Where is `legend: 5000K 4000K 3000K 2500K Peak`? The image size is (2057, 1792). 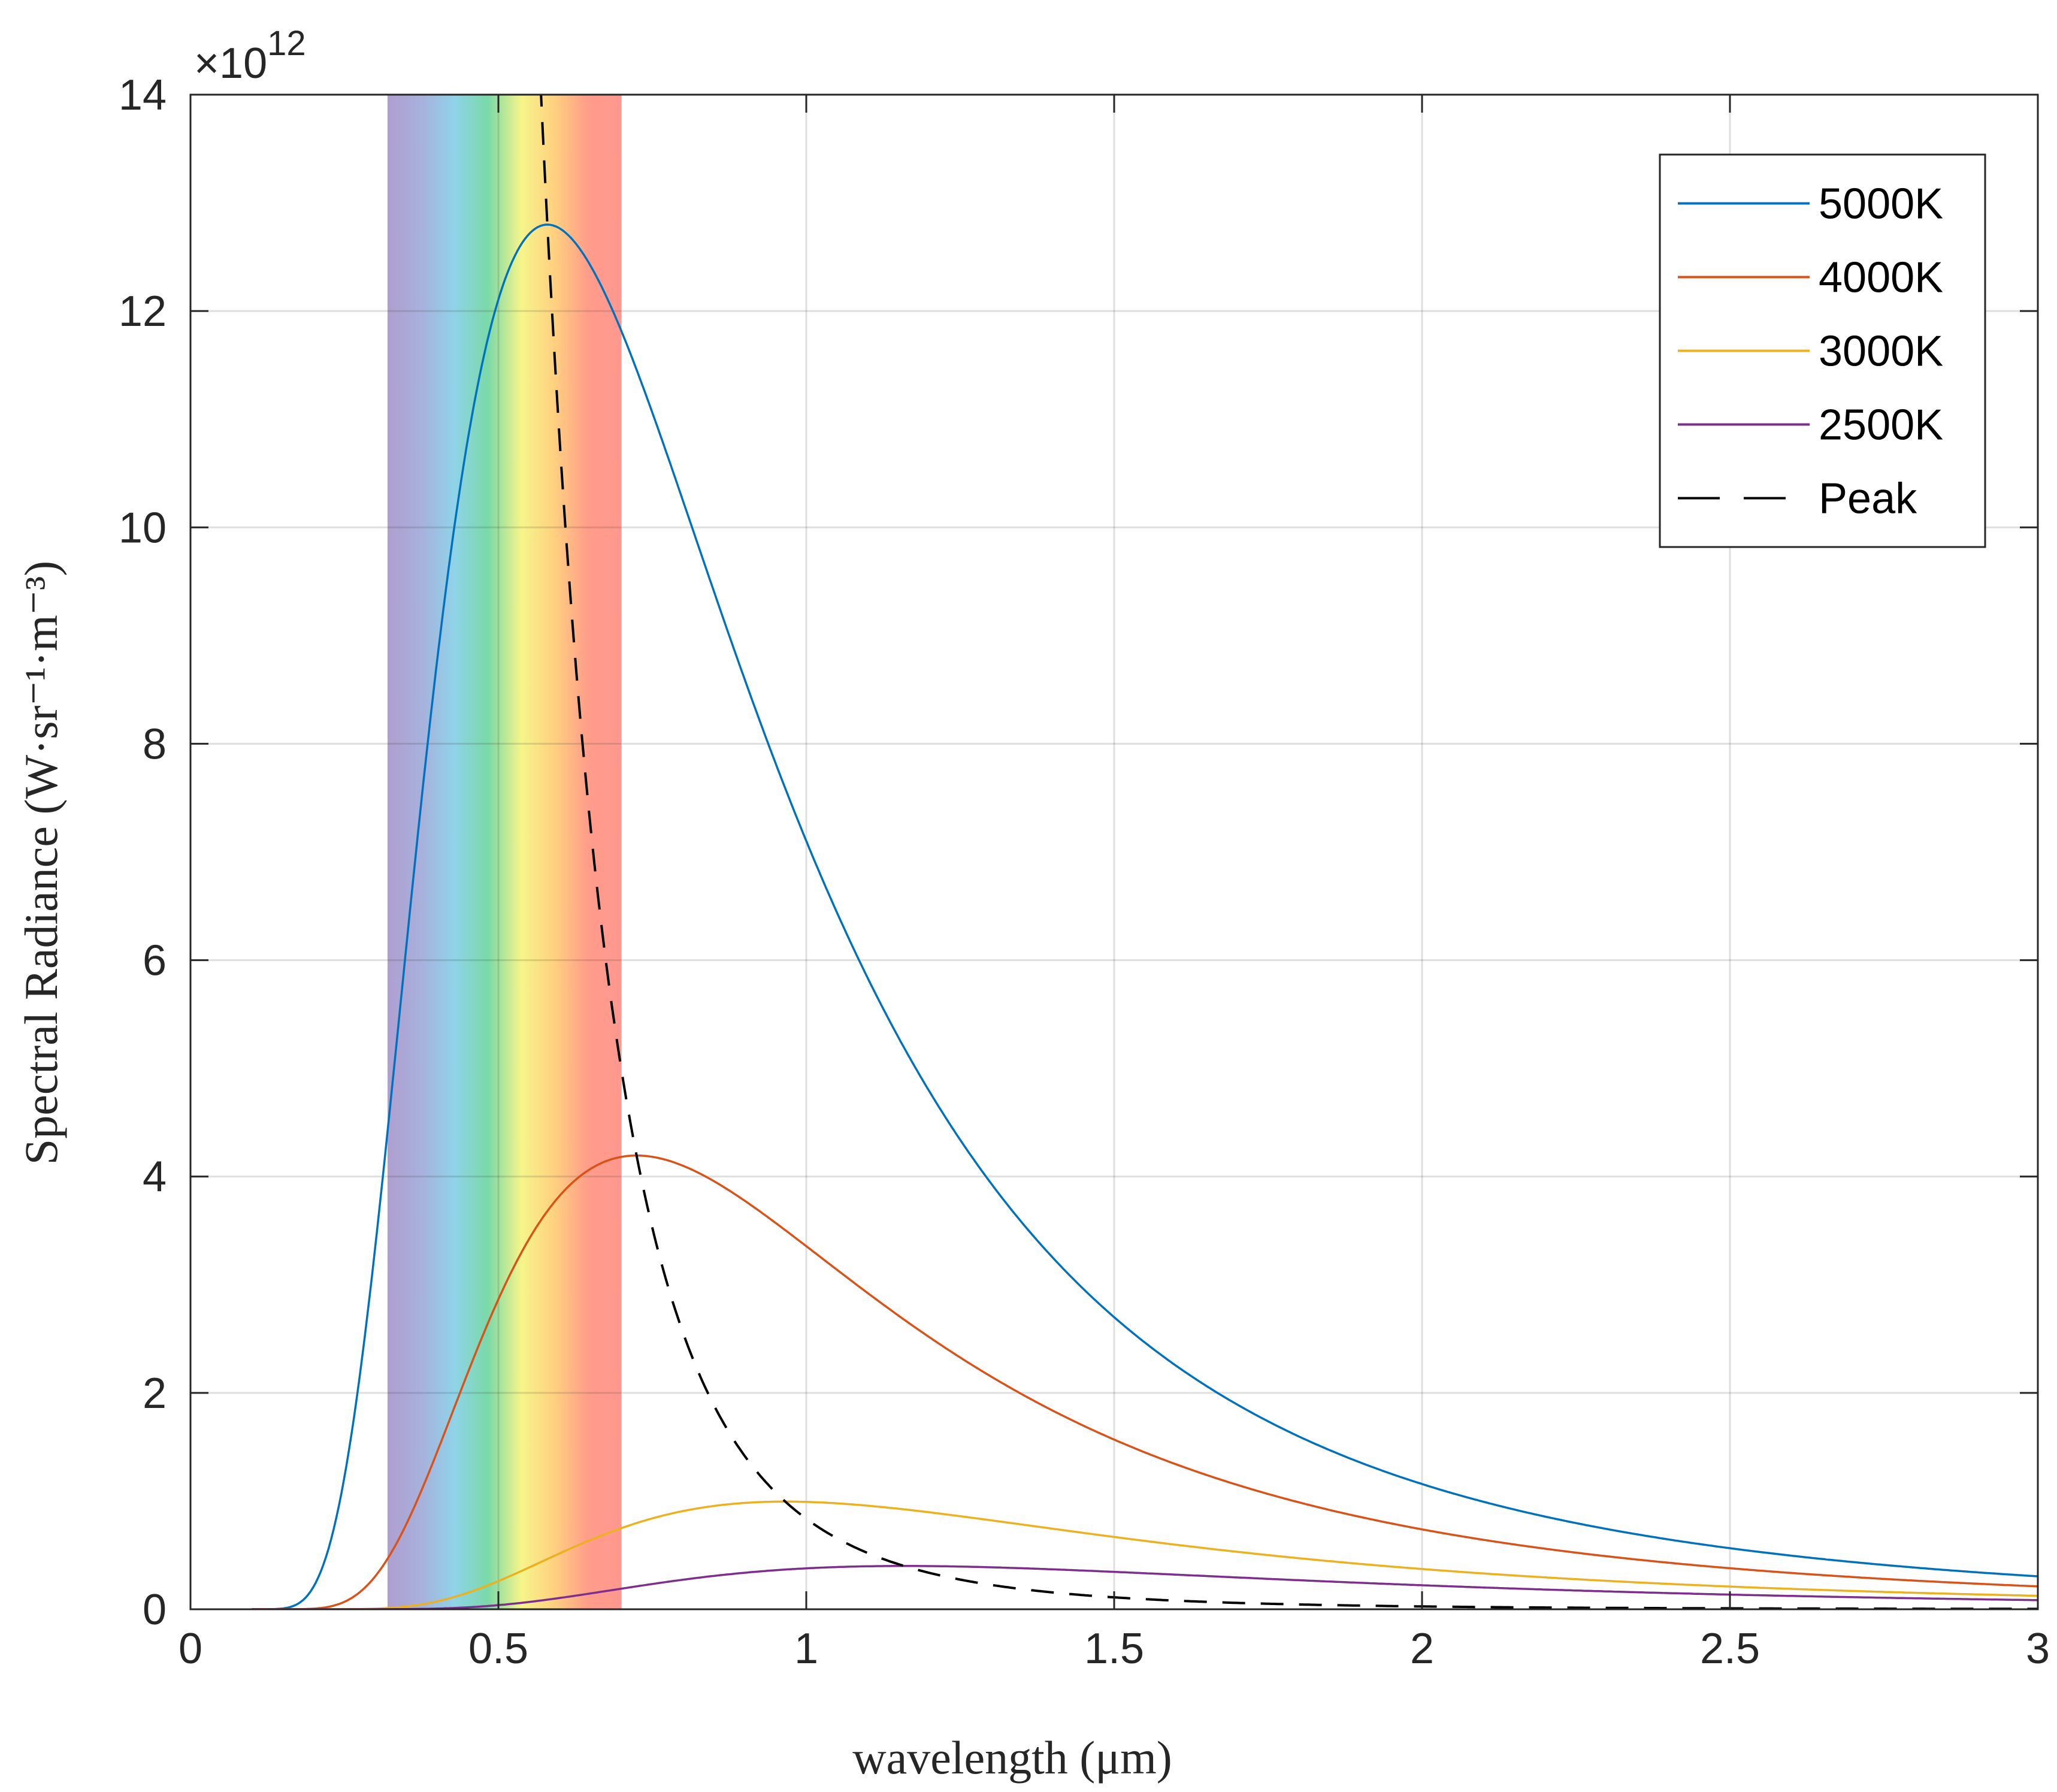 legend: 5000K 4000K 3000K 2500K Peak is located at coordinates (1822, 350).